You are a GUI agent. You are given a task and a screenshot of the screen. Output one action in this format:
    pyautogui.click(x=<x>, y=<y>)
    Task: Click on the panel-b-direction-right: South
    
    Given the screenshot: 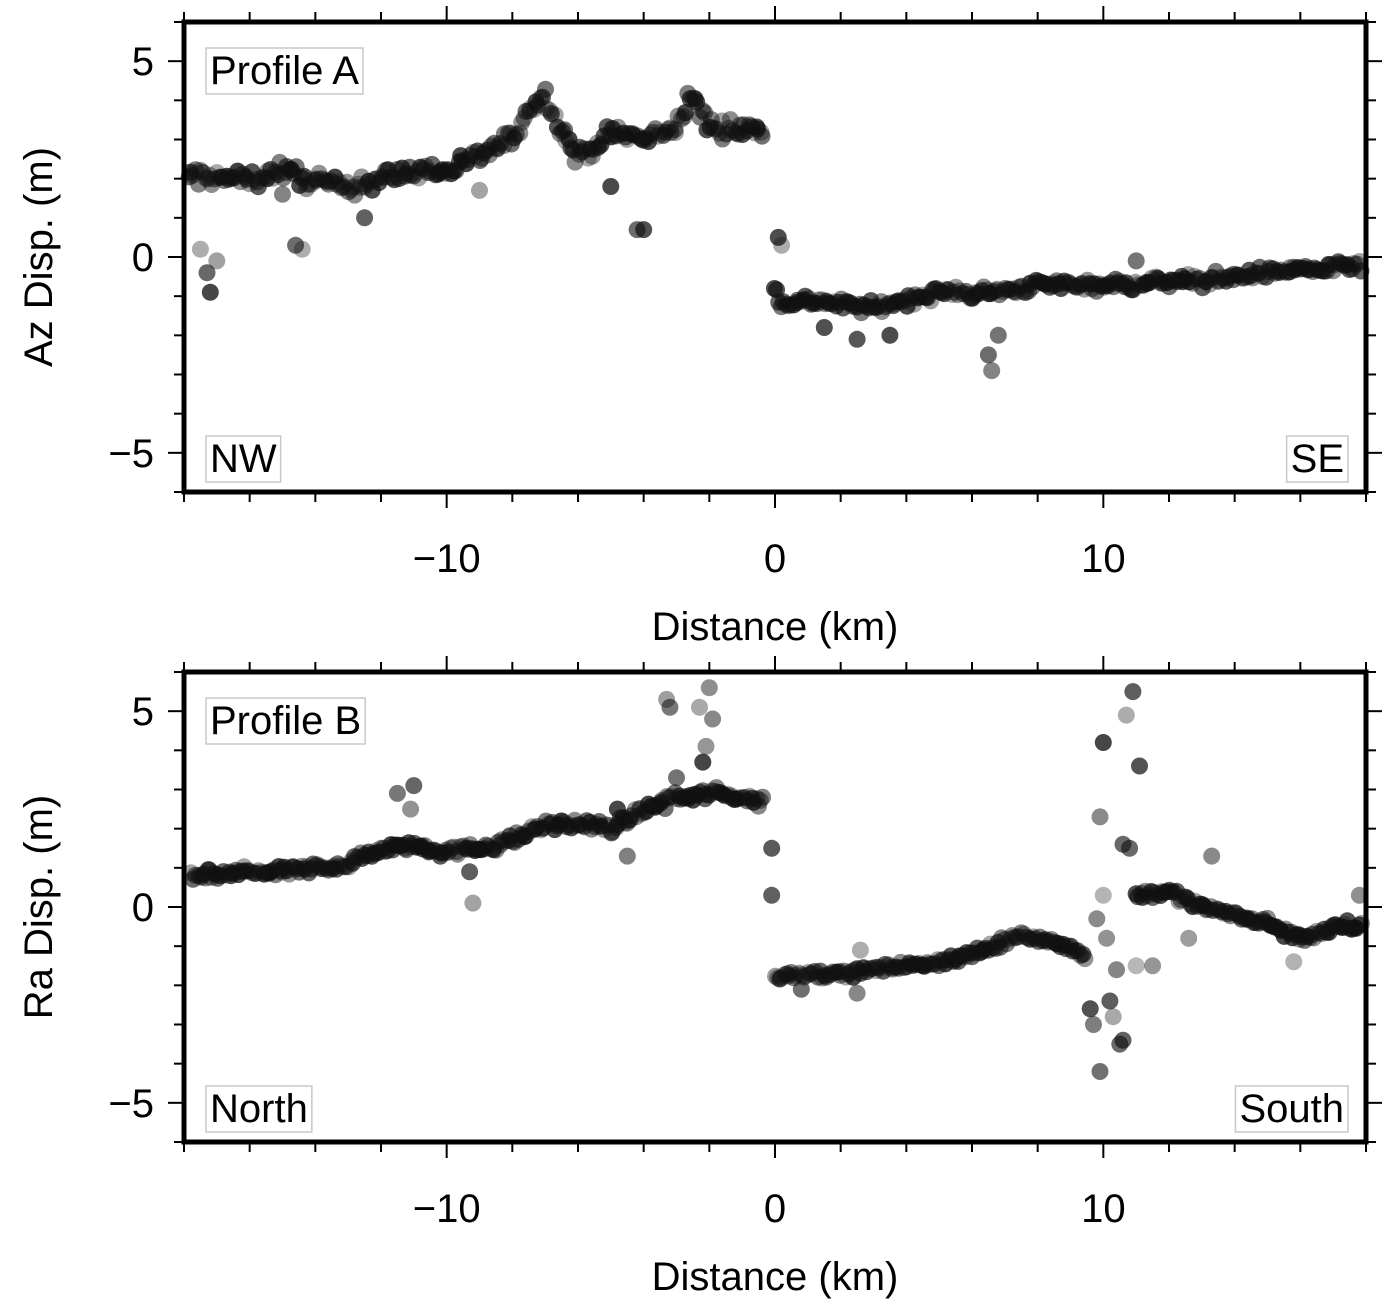 What is the action you would take?
    pyautogui.click(x=1291, y=1109)
    